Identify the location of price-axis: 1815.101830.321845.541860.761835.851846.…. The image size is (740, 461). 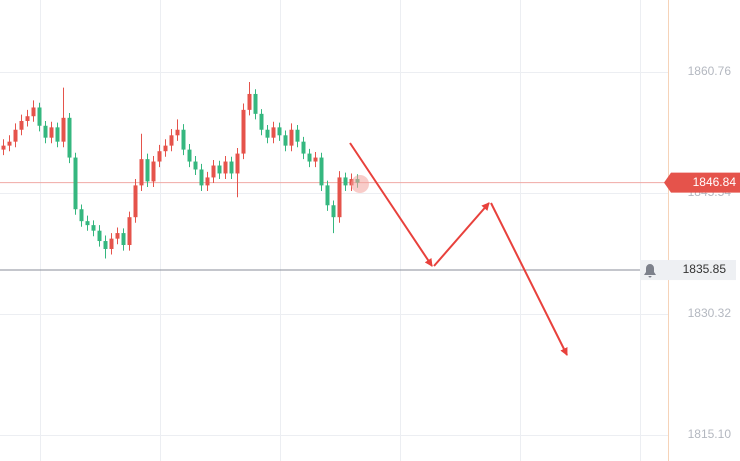
(690, 252).